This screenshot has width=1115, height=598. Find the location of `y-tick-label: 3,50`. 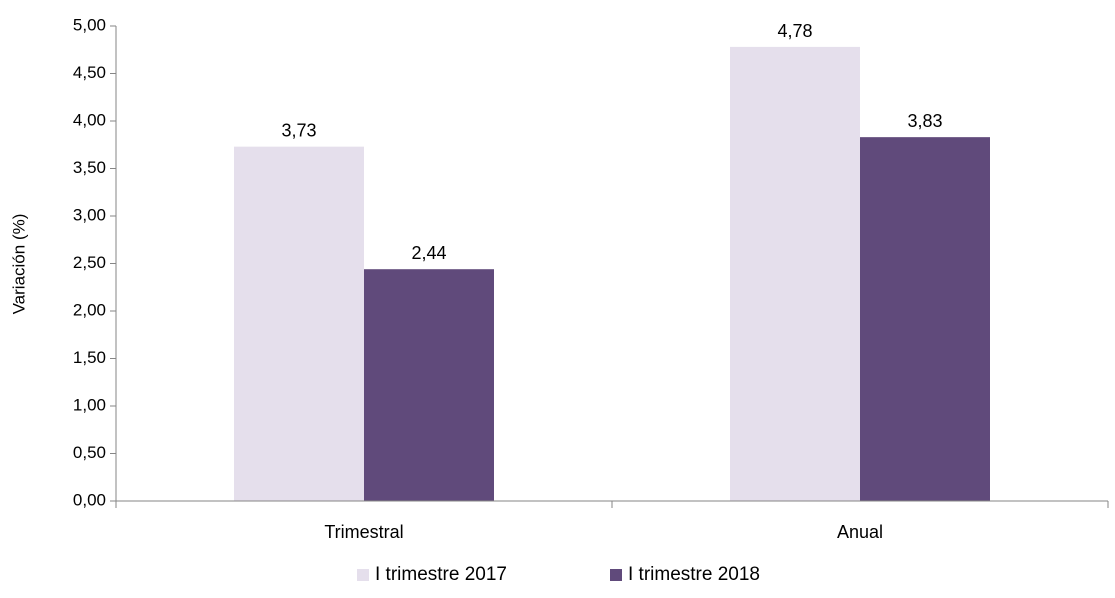

y-tick-label: 3,50 is located at coordinates (89, 167).